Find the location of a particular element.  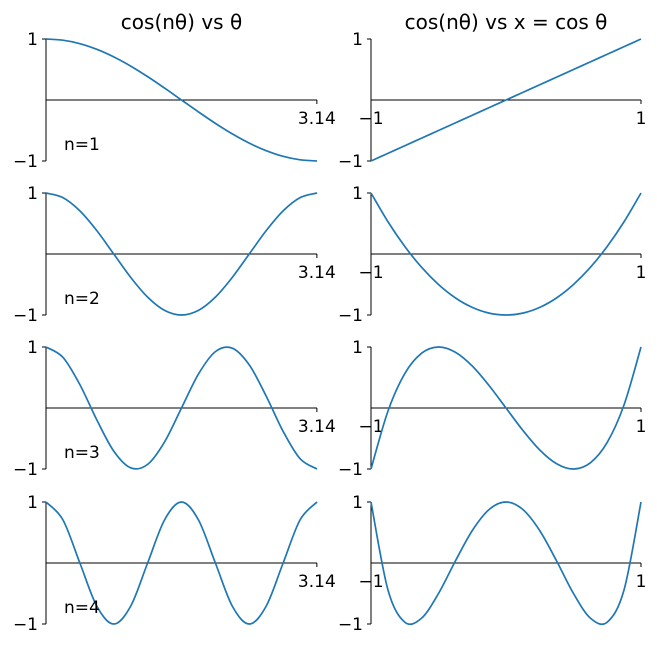

annotation: n=3 is located at coordinates (82, 453).